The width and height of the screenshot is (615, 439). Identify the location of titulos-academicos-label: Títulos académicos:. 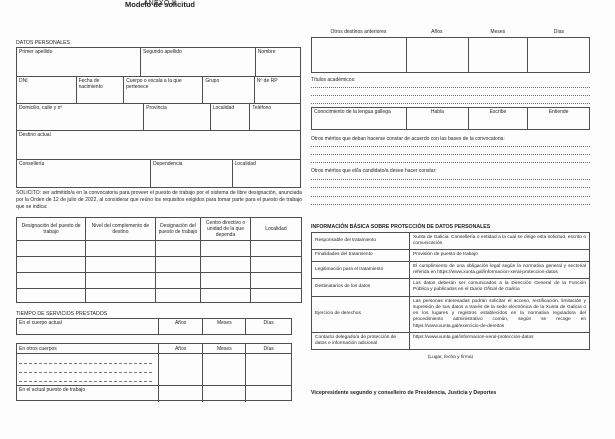
(333, 80).